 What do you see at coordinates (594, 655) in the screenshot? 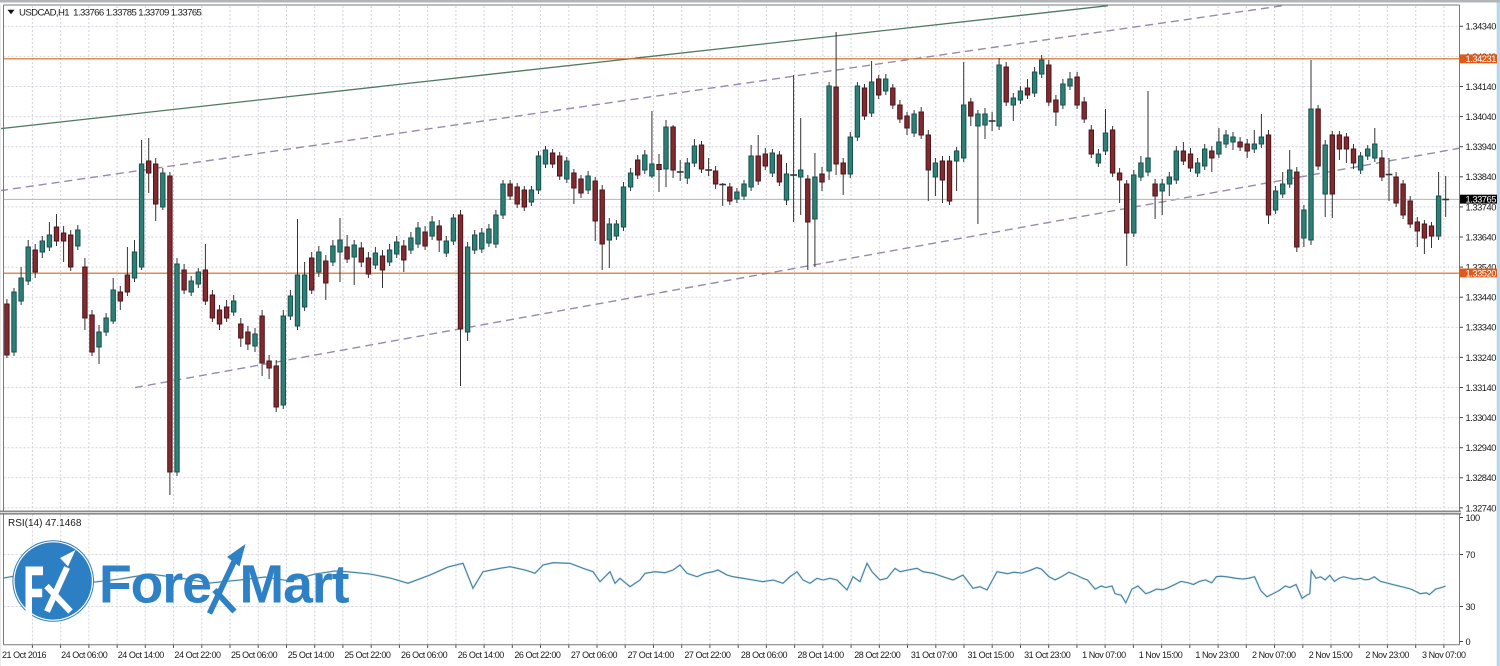
I see `svg-text: 27 Oct 06:00` at bounding box center [594, 655].